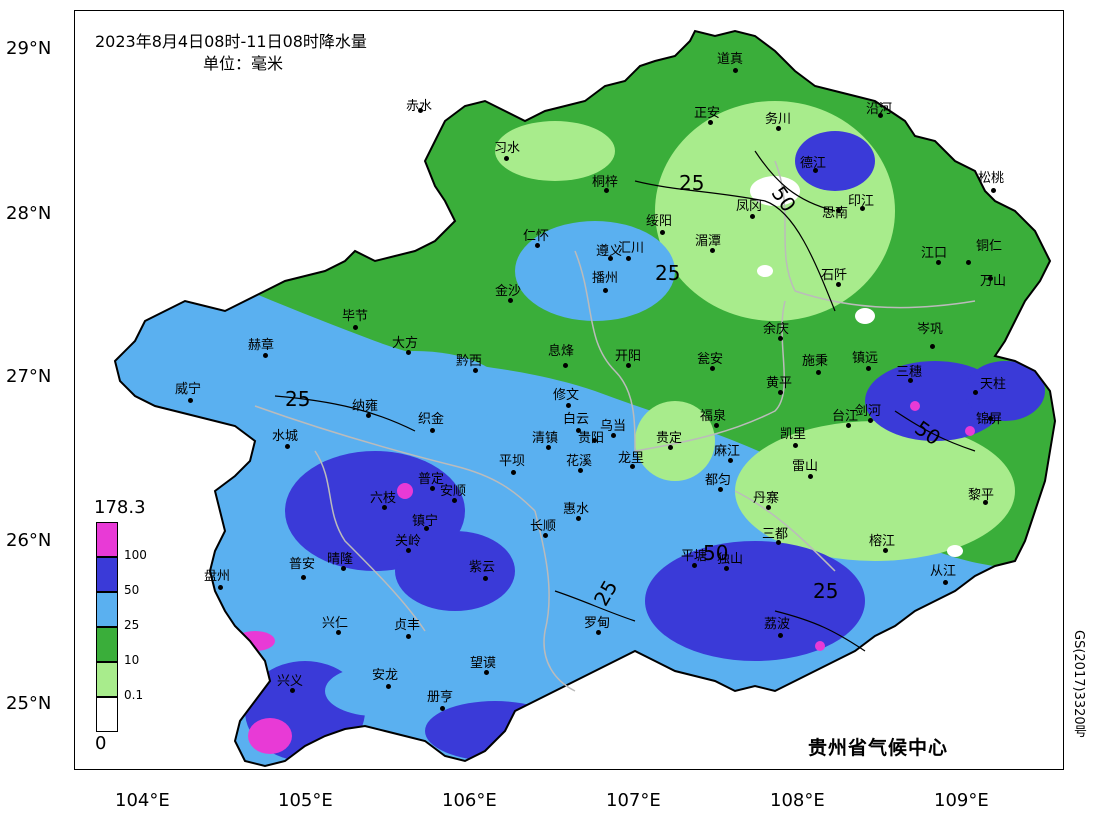 Image resolution: width=1095 pixels, height=816 pixels. What do you see at coordinates (561, 351) in the screenshot?
I see `city-label: 息烽` at bounding box center [561, 351].